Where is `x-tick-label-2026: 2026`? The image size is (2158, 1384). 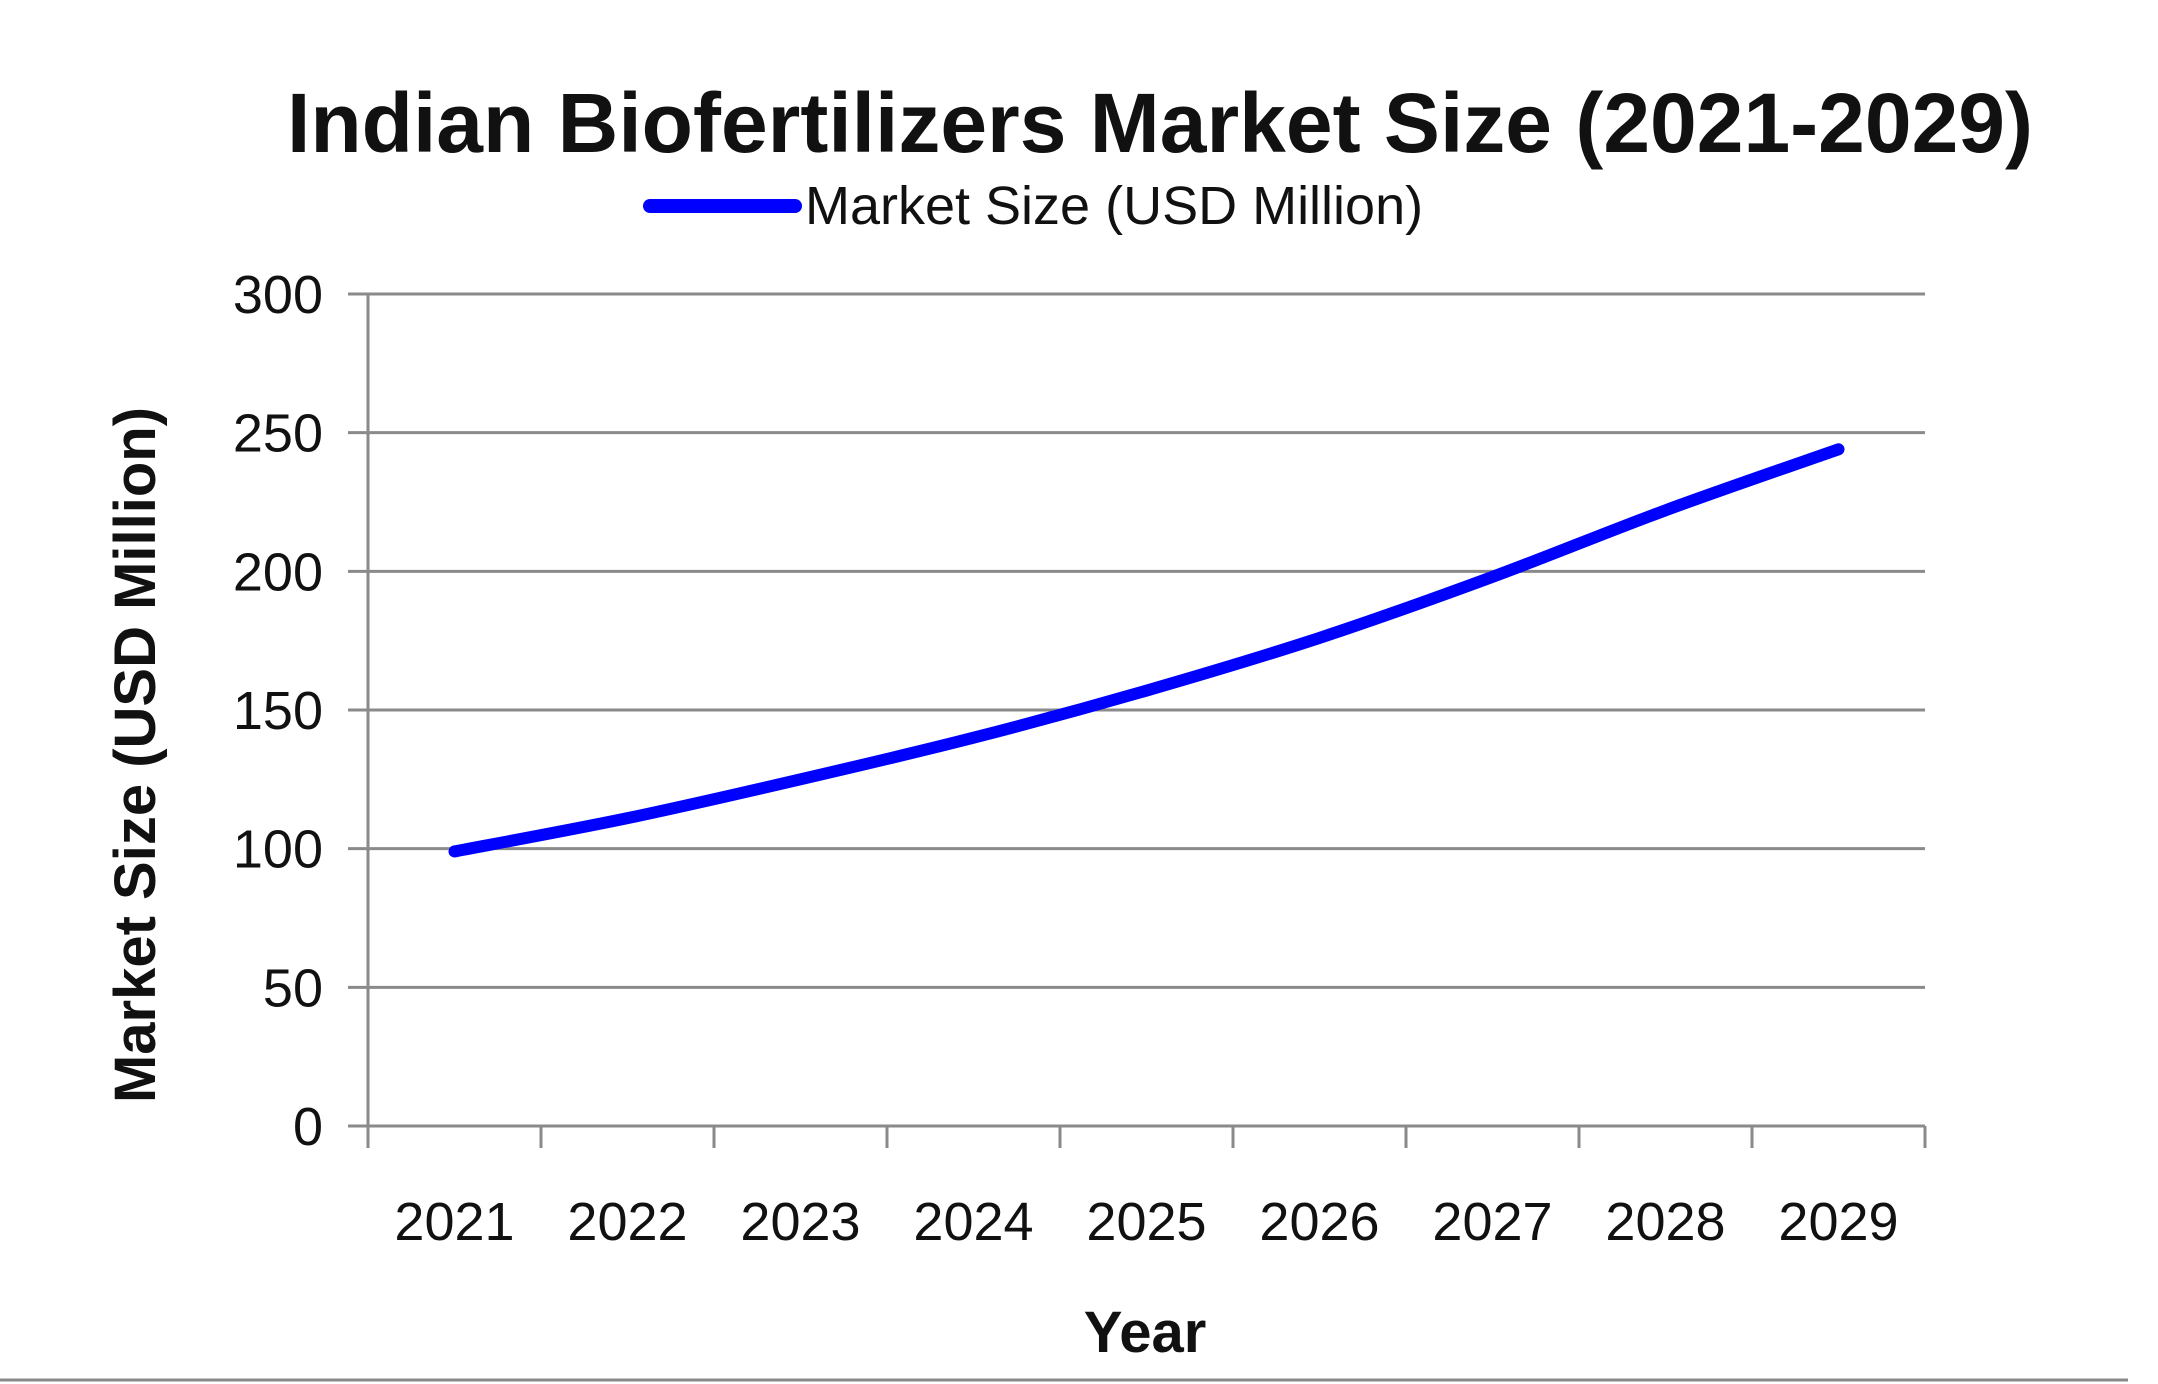 x-tick-label-2026: 2026 is located at coordinates (1319, 1222).